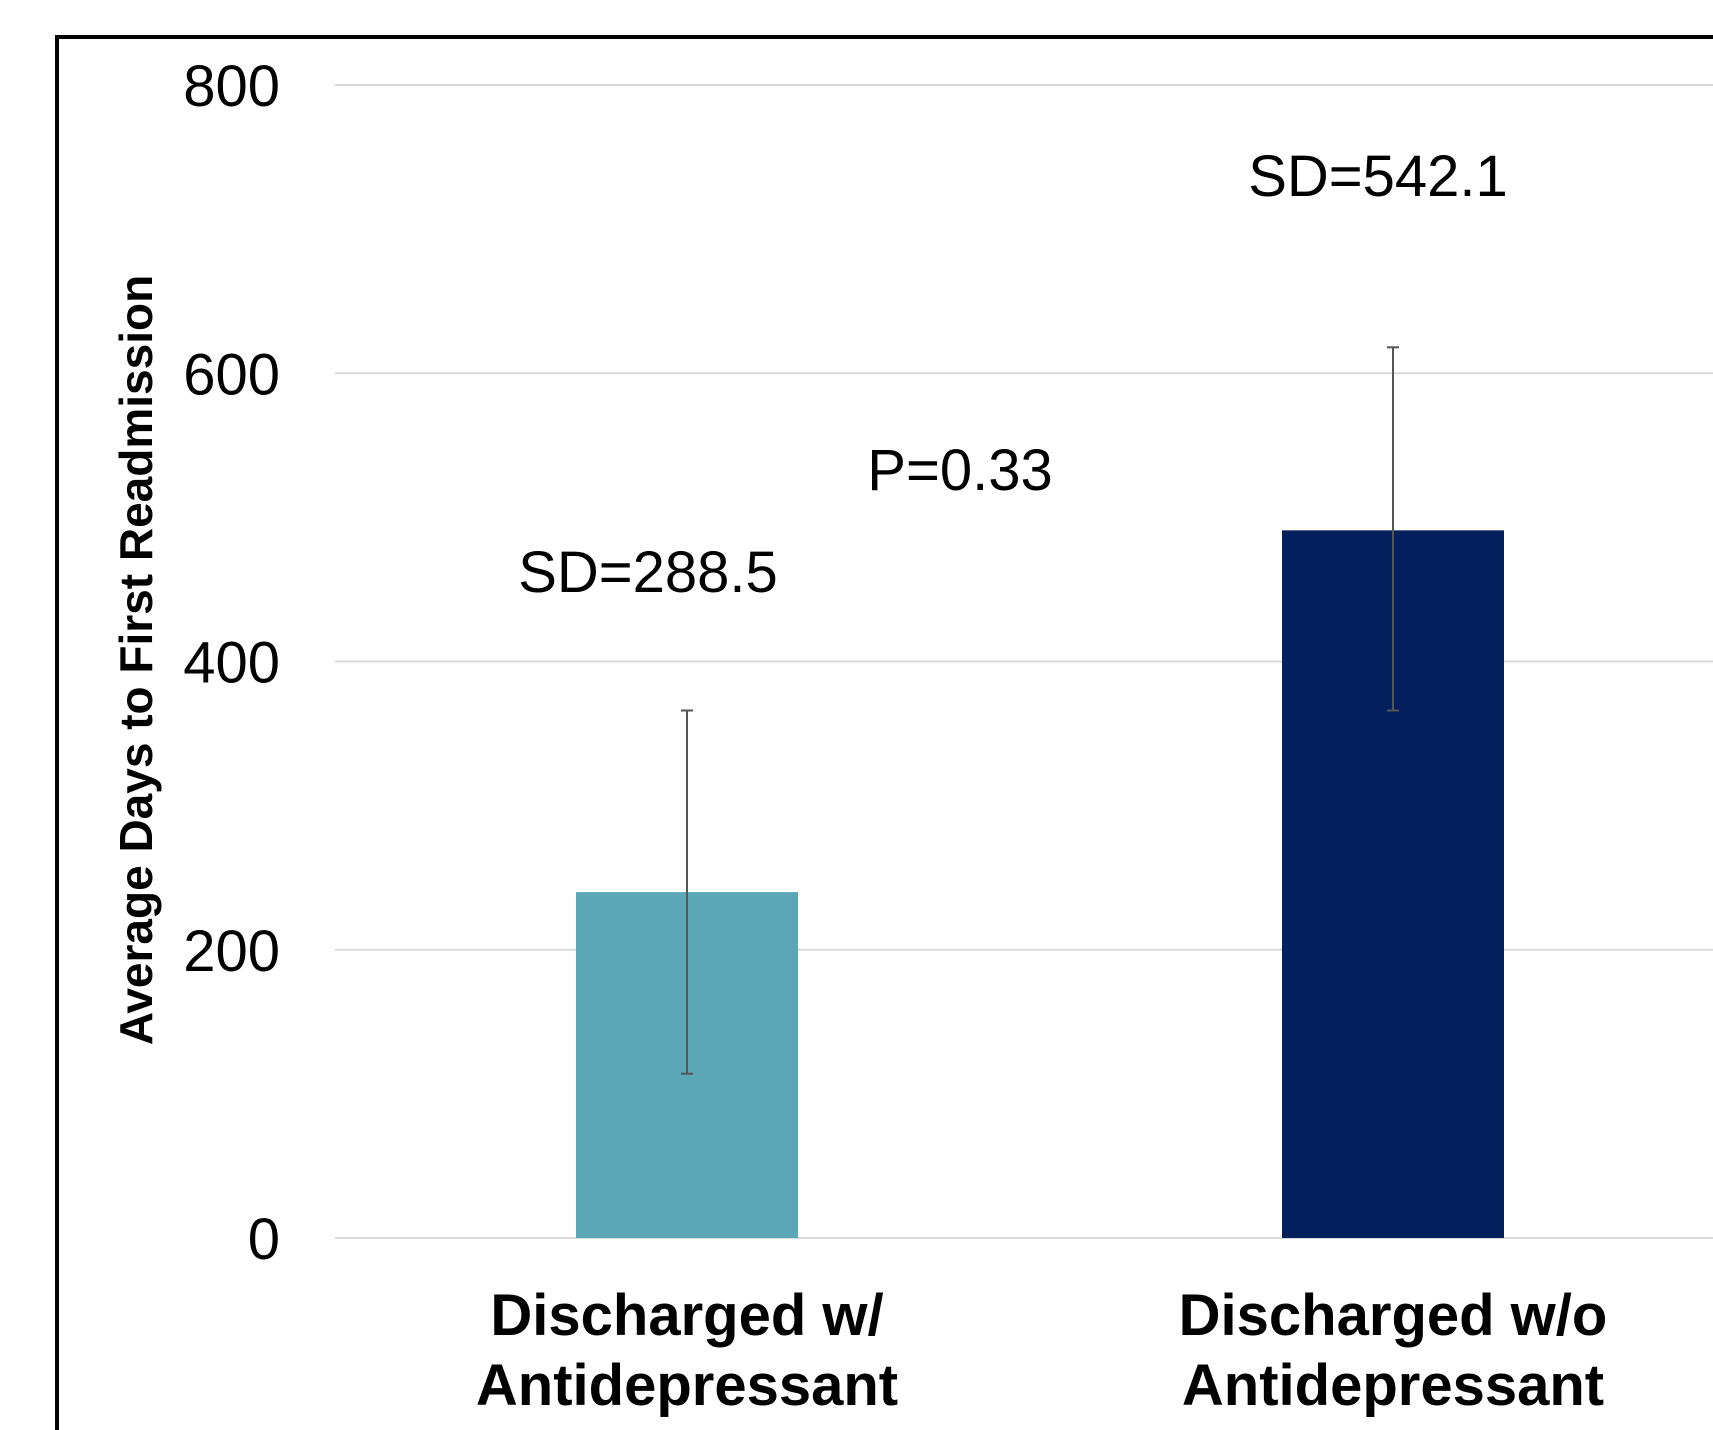 The height and width of the screenshot is (1430, 1713). I want to click on y-tick-label-600: 600, so click(231, 374).